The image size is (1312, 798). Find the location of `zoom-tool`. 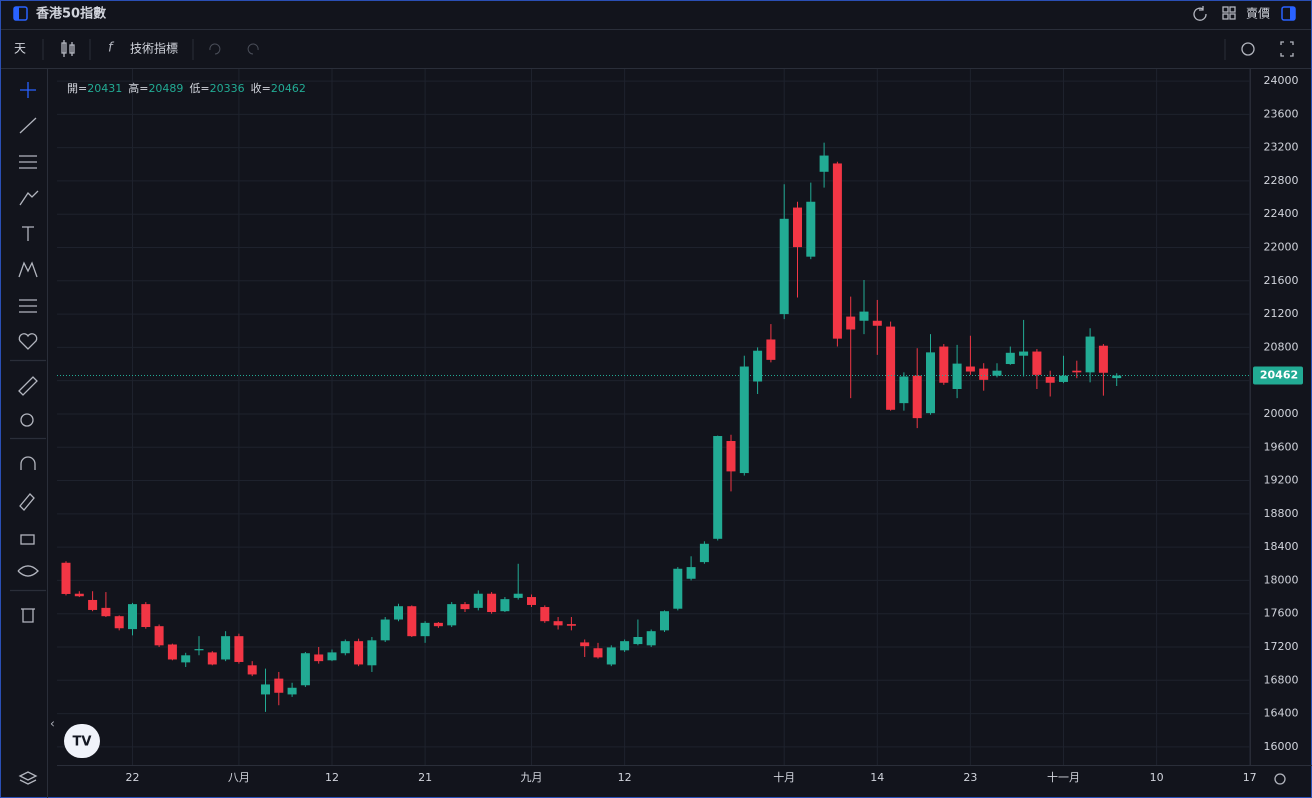

zoom-tool is located at coordinates (27, 420).